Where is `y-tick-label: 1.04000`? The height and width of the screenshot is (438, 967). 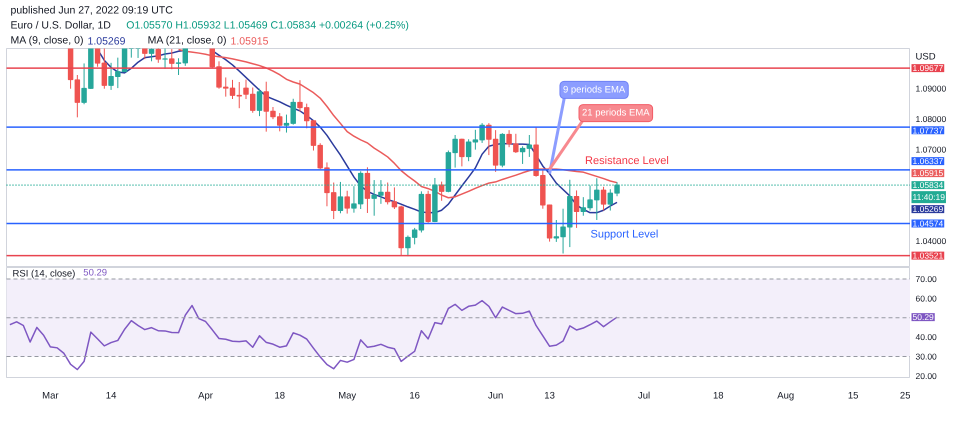
y-tick-label: 1.04000 is located at coordinates (931, 241).